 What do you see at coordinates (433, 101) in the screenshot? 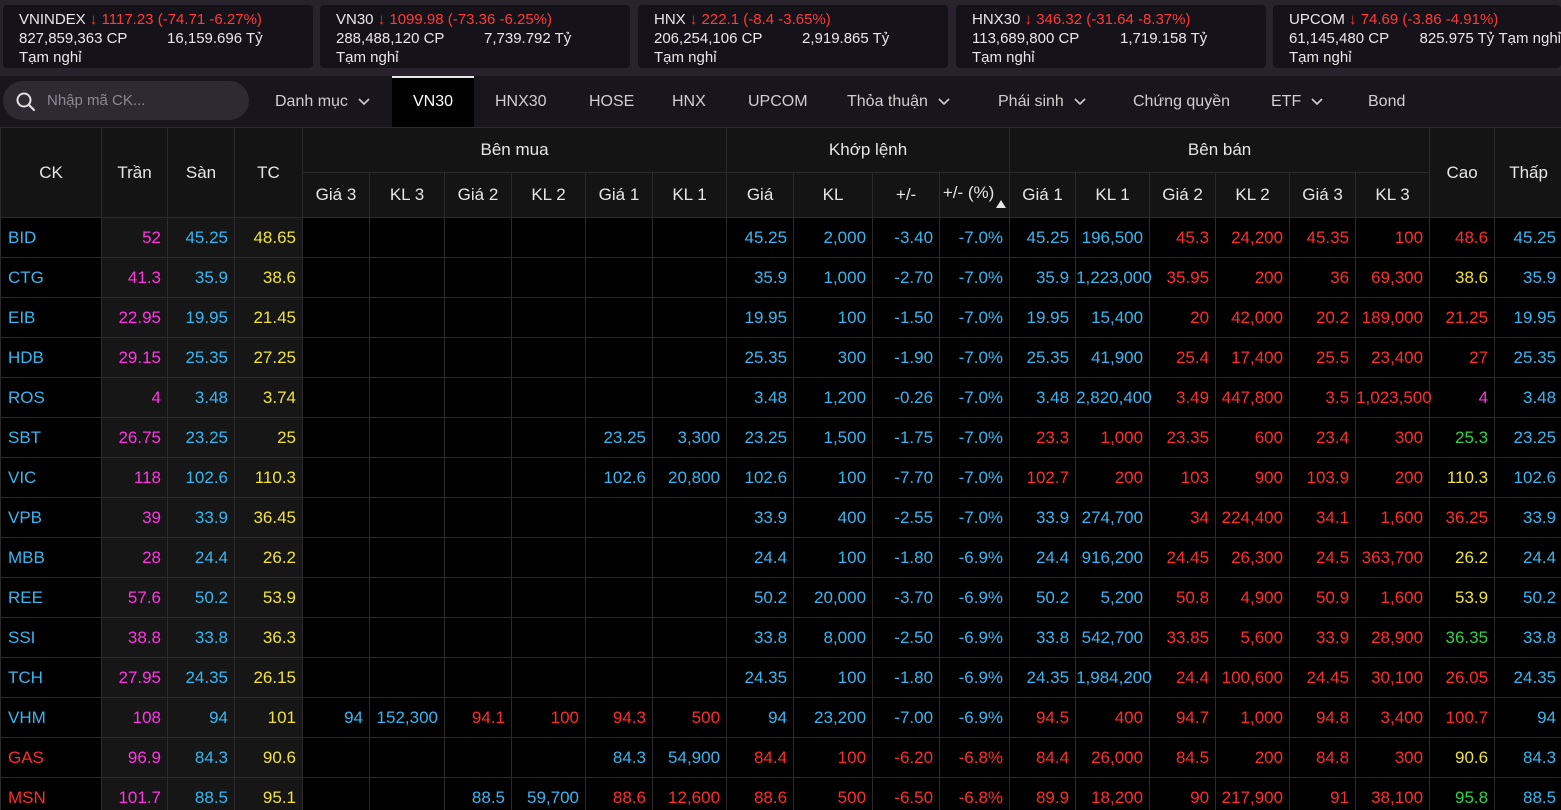
I see `tab-vn30: VN30` at bounding box center [433, 101].